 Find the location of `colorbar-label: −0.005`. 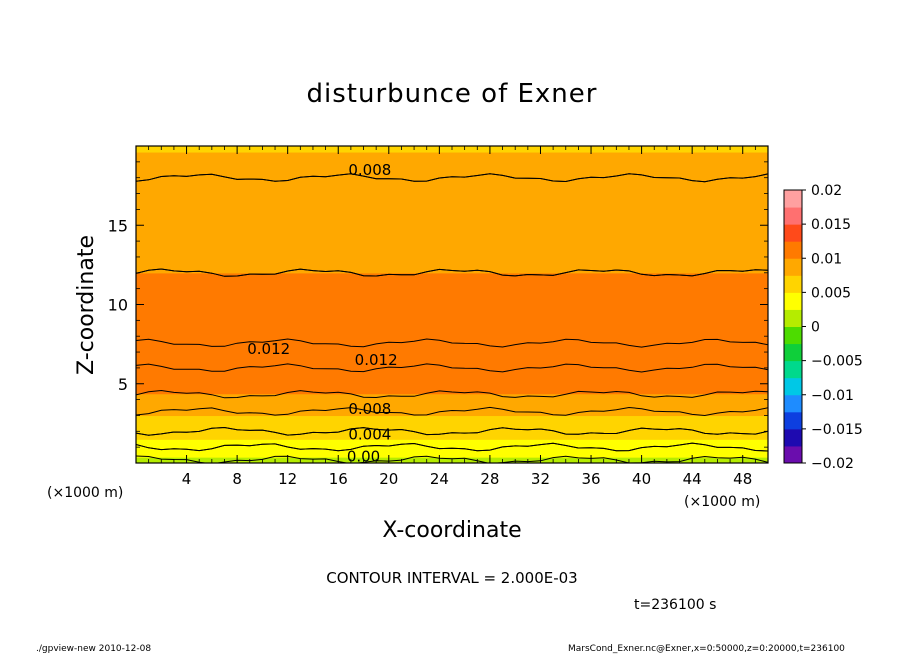

colorbar-label: −0.005 is located at coordinates (837, 362).